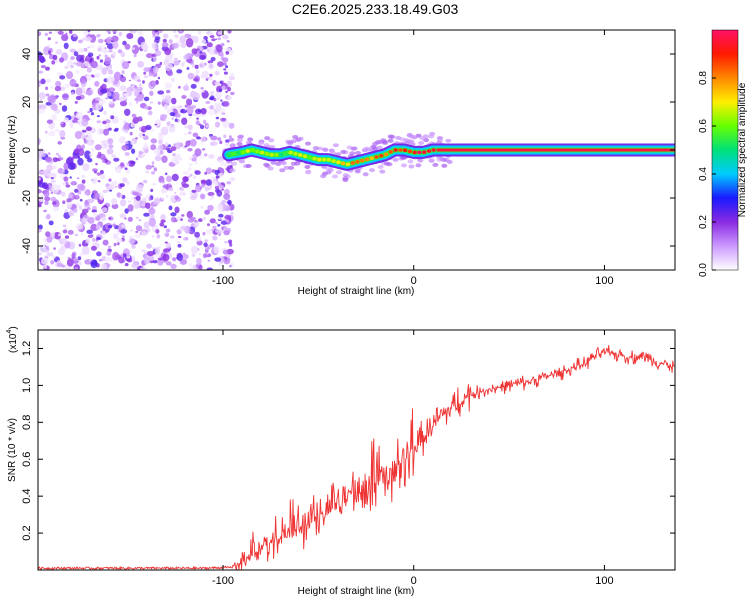  Describe the element at coordinates (27, 54) in the screenshot. I see `heatmap-y-tick-label: 40` at that location.